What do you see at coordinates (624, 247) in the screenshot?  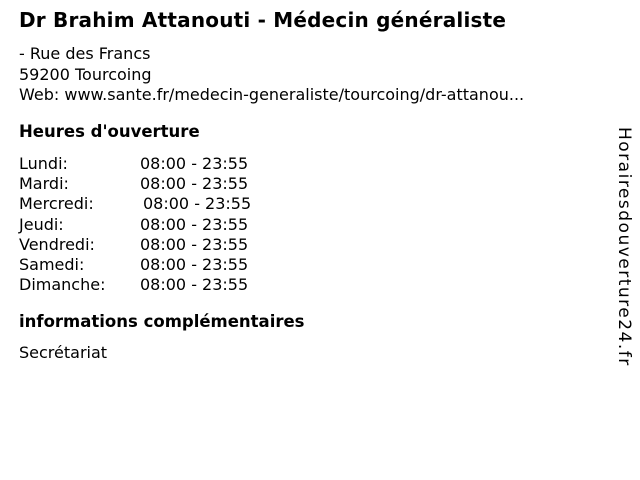 I see `watermark-brand: Horairesdouverture24.fr` at bounding box center [624, 247].